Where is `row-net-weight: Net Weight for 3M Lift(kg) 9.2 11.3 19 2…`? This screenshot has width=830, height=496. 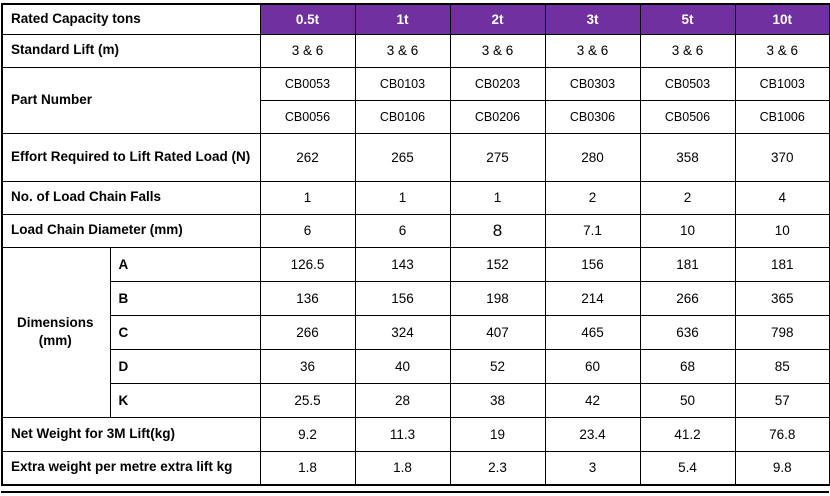 row-net-weight: Net Weight for 3M Lift(kg) 9.2 11.3 19 2… is located at coordinates (415, 434).